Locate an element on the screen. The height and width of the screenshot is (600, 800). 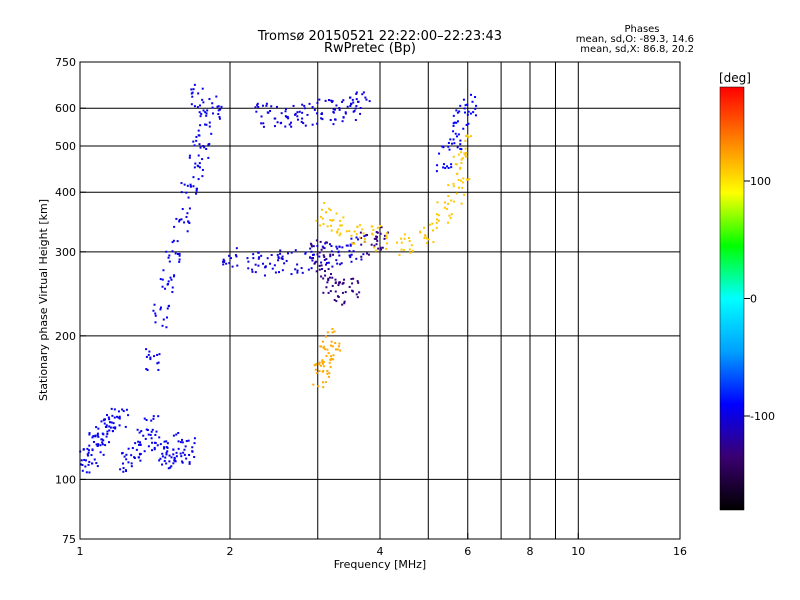
y-tick-label: 500 is located at coordinates (65, 146).